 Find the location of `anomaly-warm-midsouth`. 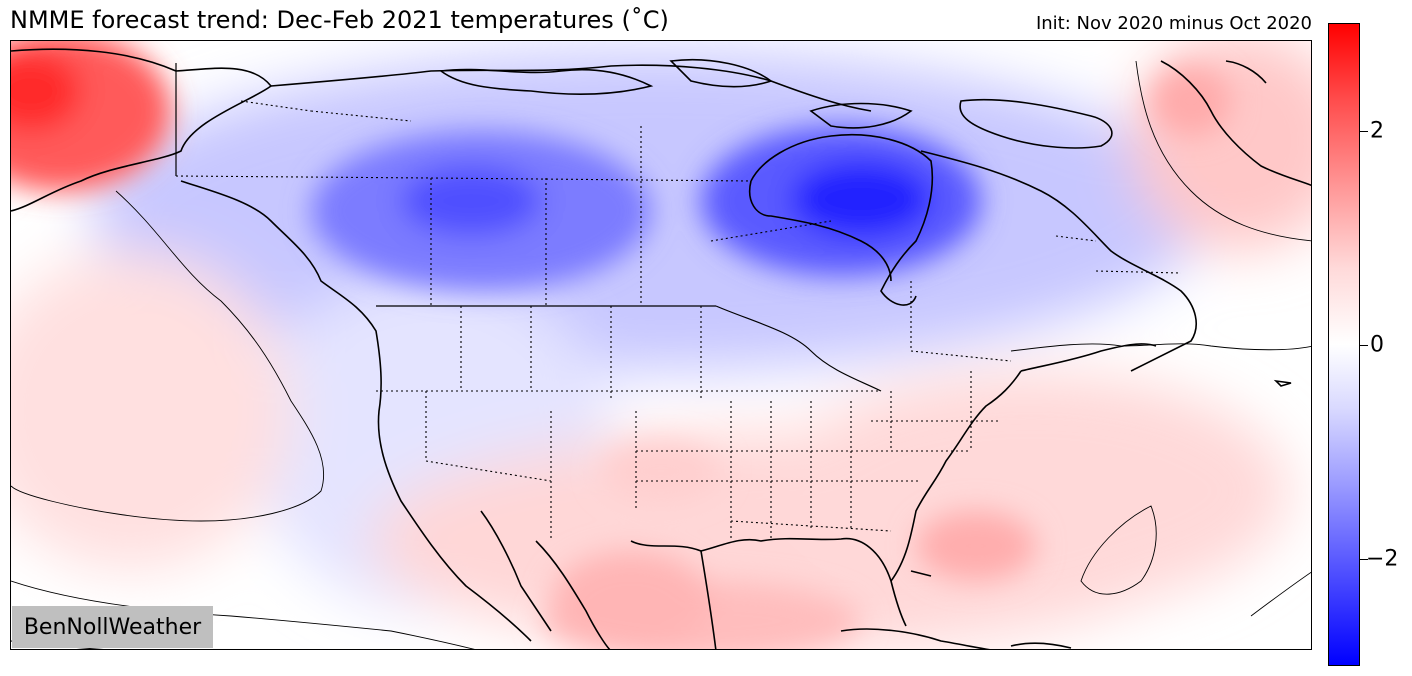

anomaly-warm-midsouth is located at coordinates (661, 471).